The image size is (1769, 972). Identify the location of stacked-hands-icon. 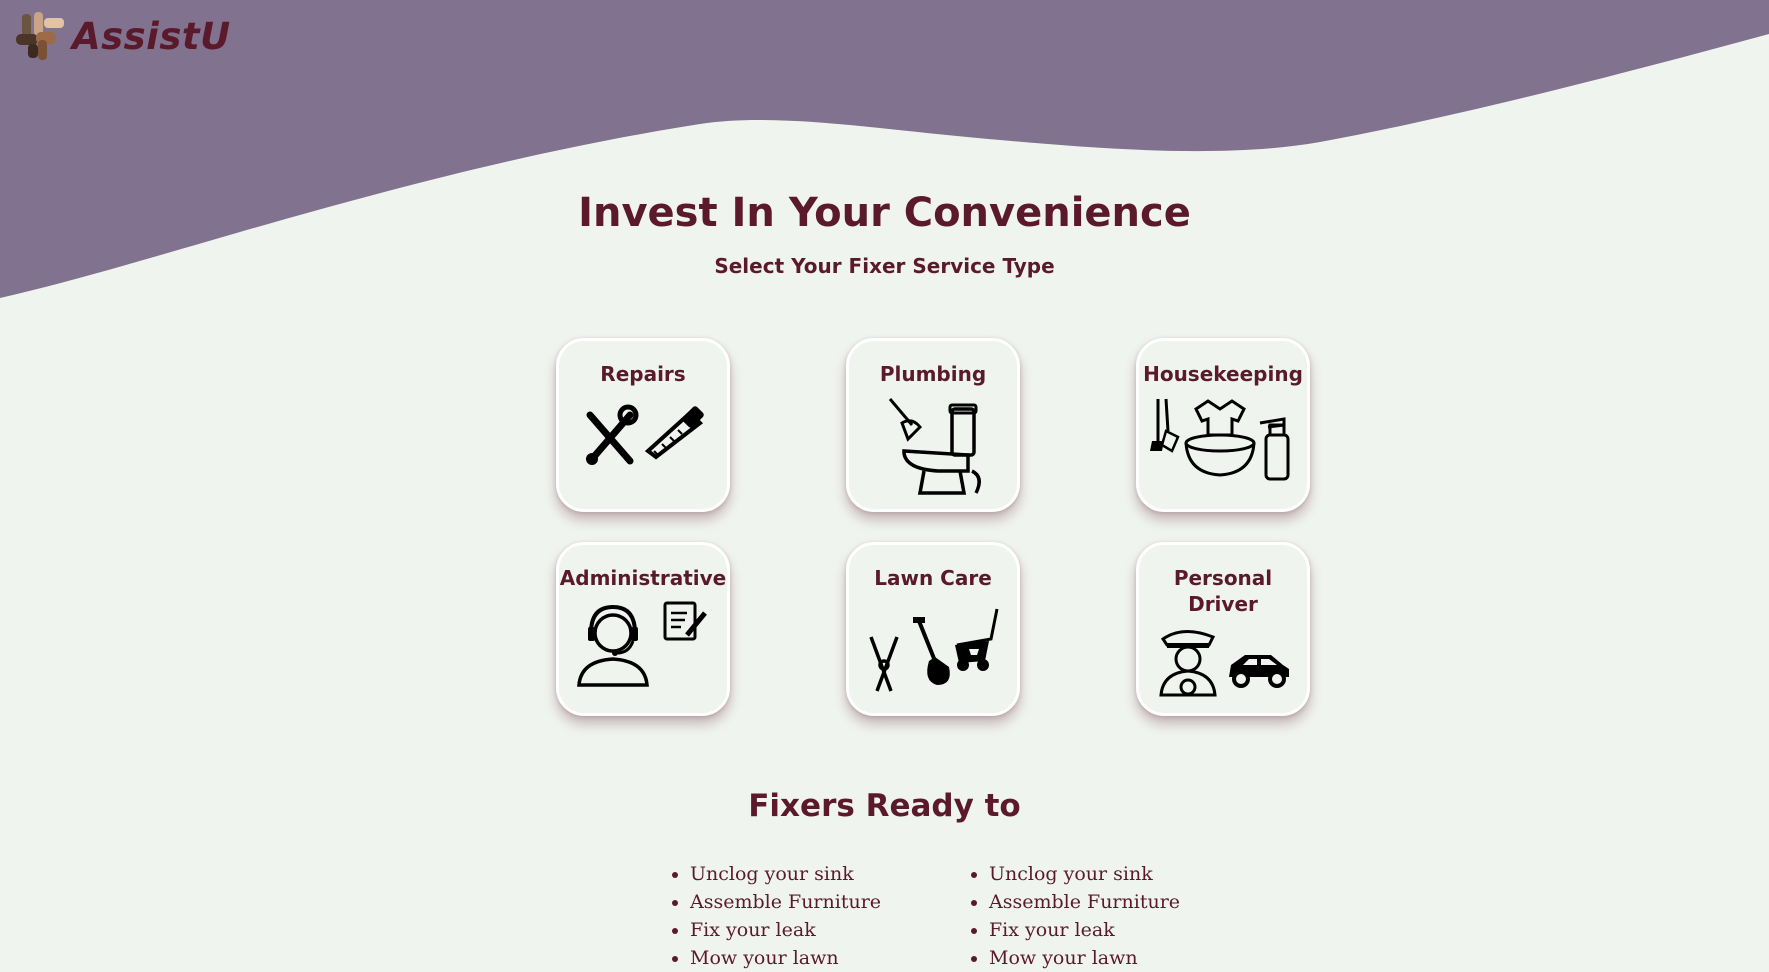
(40, 36).